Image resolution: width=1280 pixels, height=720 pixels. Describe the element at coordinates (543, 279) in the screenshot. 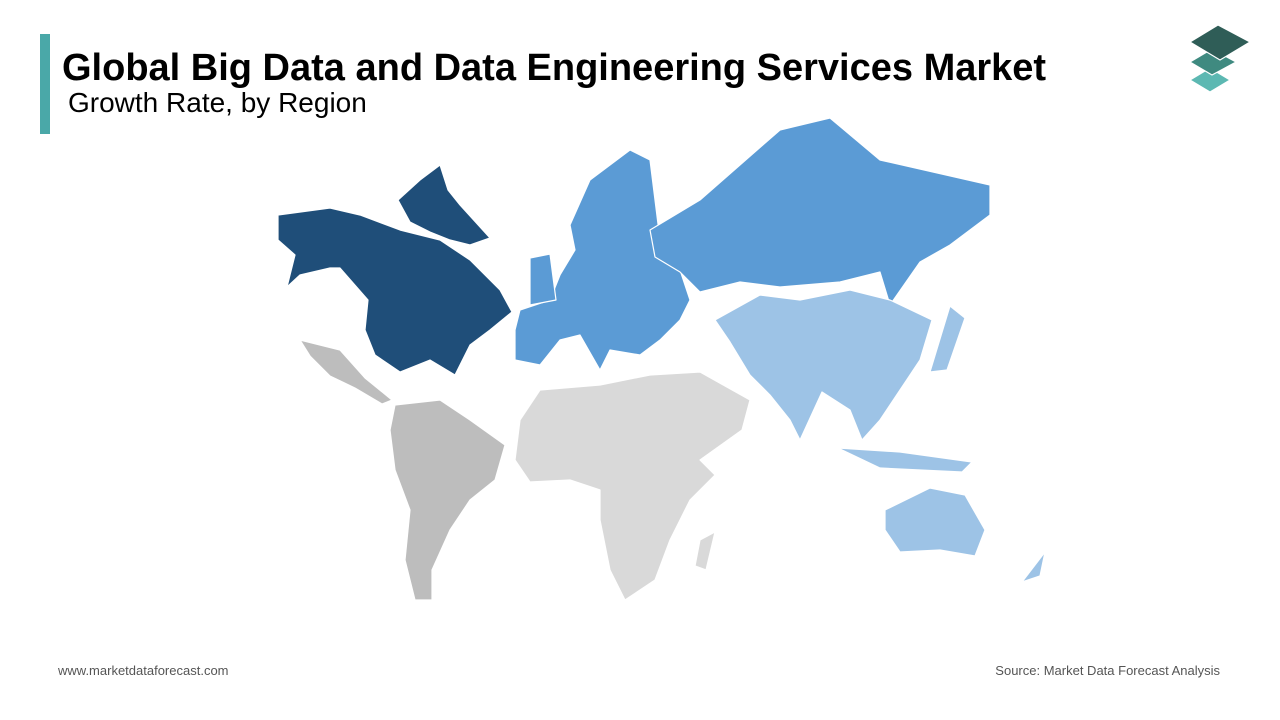

I see `uk` at that location.